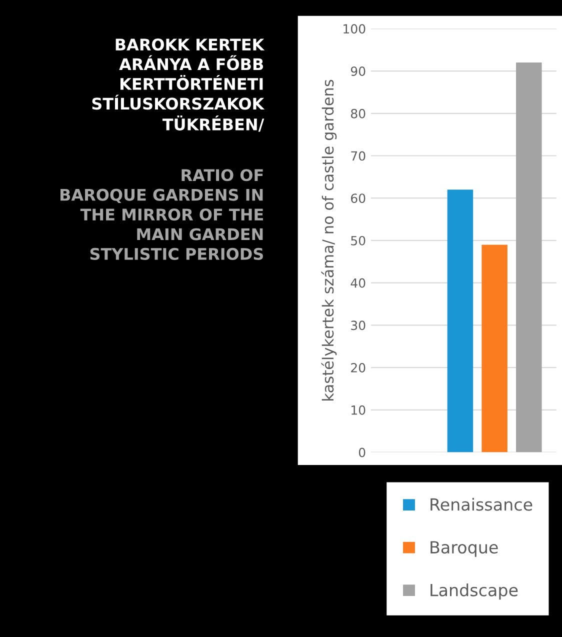  What do you see at coordinates (358, 367) in the screenshot?
I see `y-tick-label: 20` at bounding box center [358, 367].